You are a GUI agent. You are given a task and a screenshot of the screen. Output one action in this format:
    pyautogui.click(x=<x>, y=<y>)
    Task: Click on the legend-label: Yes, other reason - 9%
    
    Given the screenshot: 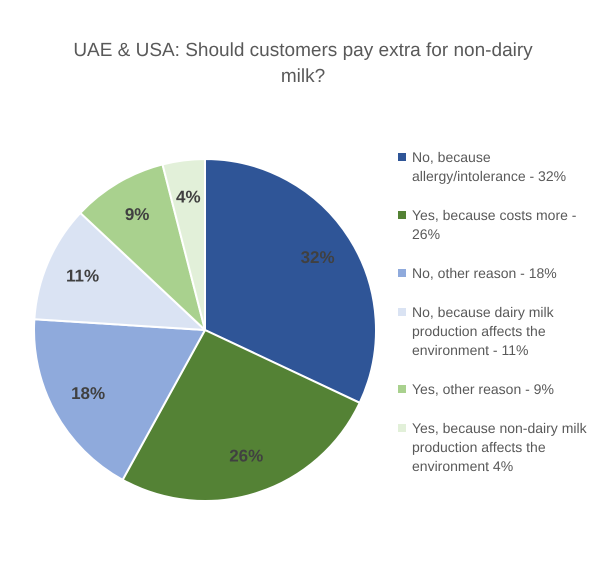 What is the action you would take?
    pyautogui.click(x=483, y=389)
    